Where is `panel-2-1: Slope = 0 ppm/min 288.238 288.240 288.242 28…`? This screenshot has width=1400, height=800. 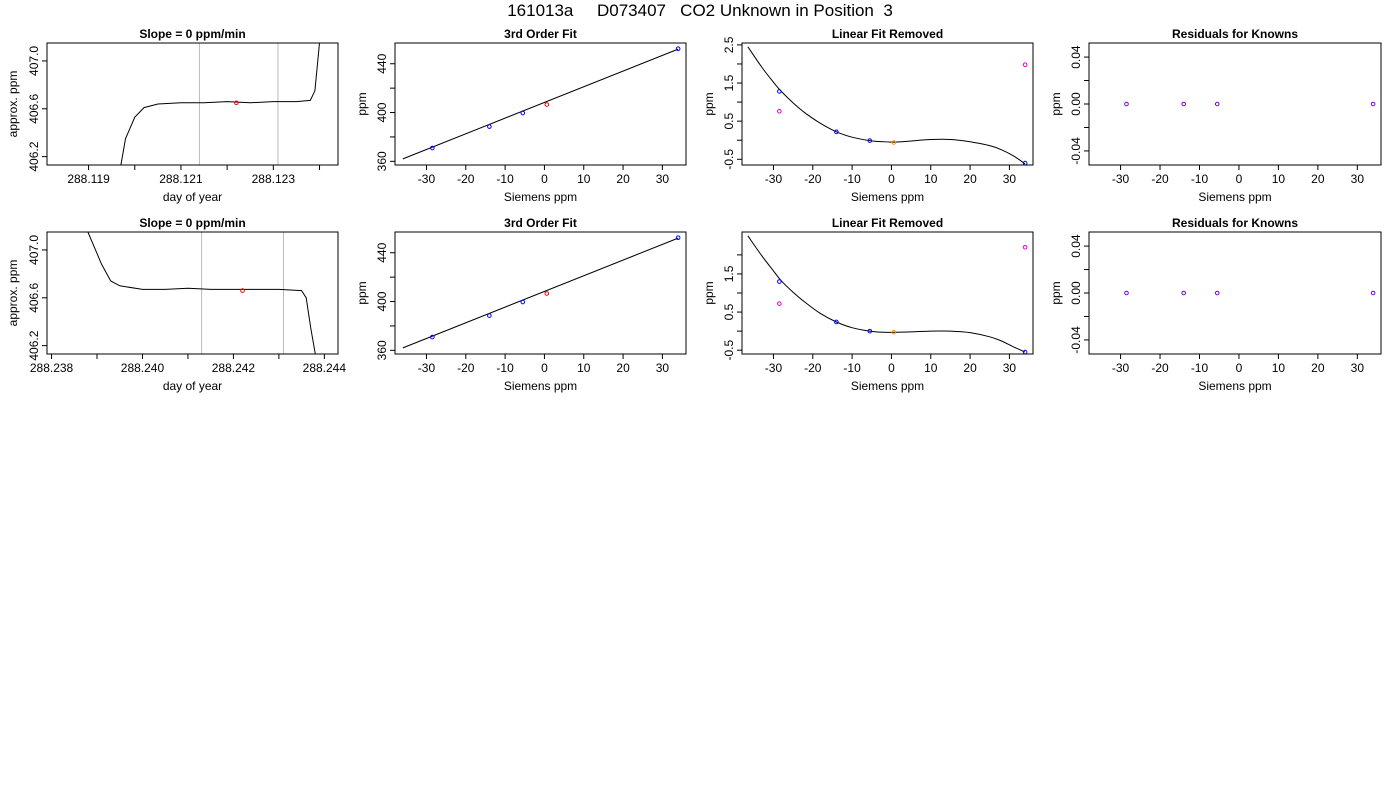 panel-2-1: Slope = 0 ppm/min 288.238 288.240 288.242 28… is located at coordinates (176, 304).